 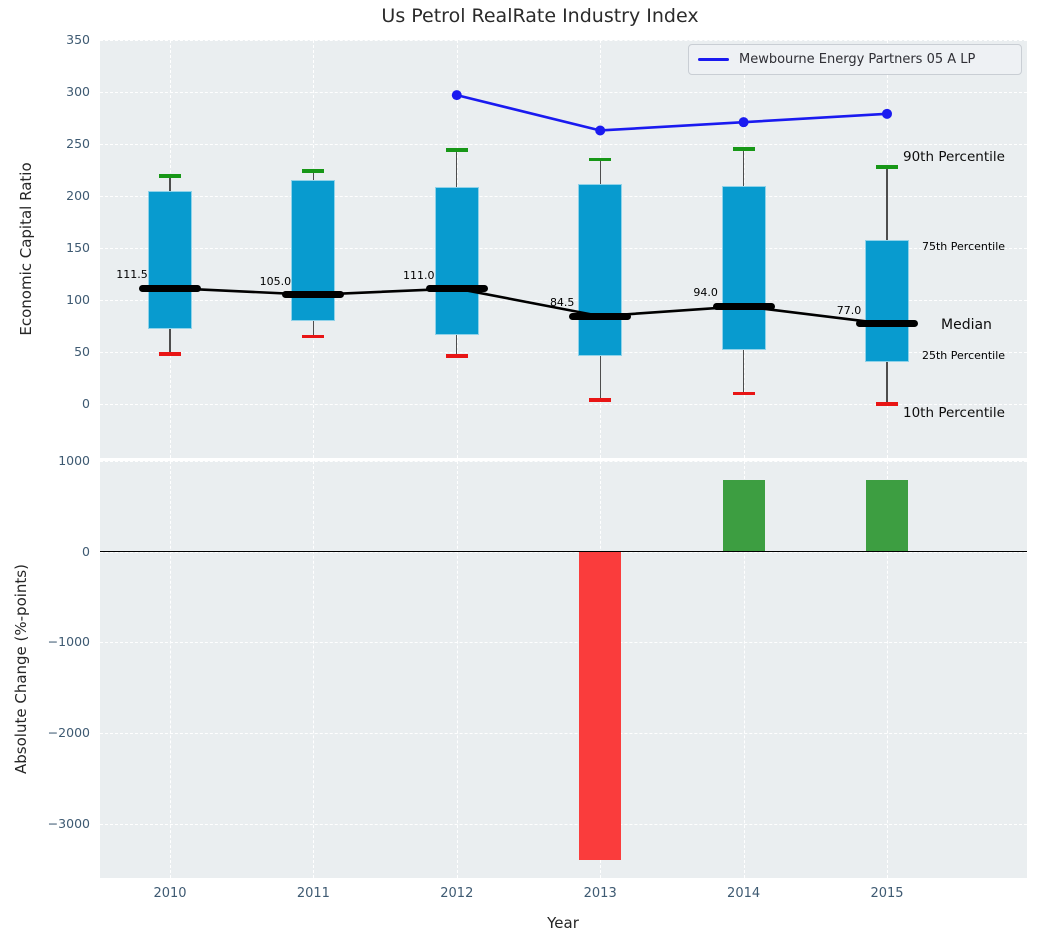 I want to click on company-line, so click(x=672, y=112).